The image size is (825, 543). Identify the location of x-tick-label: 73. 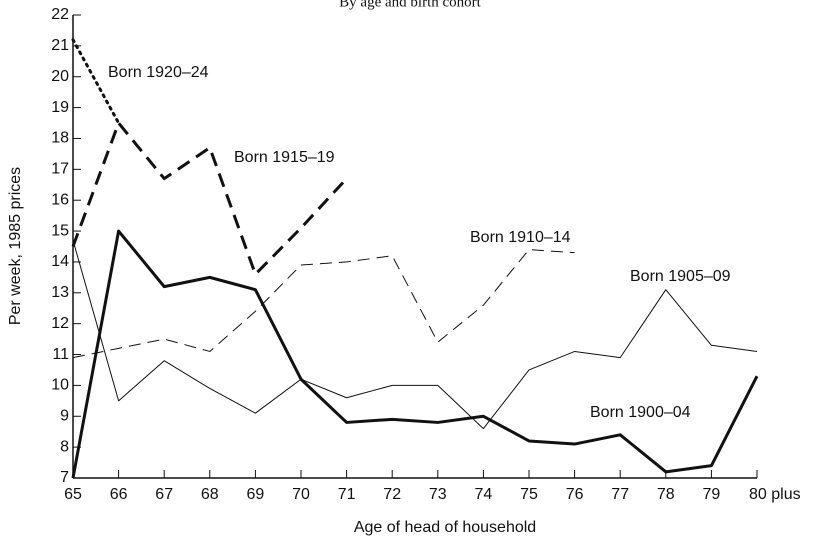
(438, 494).